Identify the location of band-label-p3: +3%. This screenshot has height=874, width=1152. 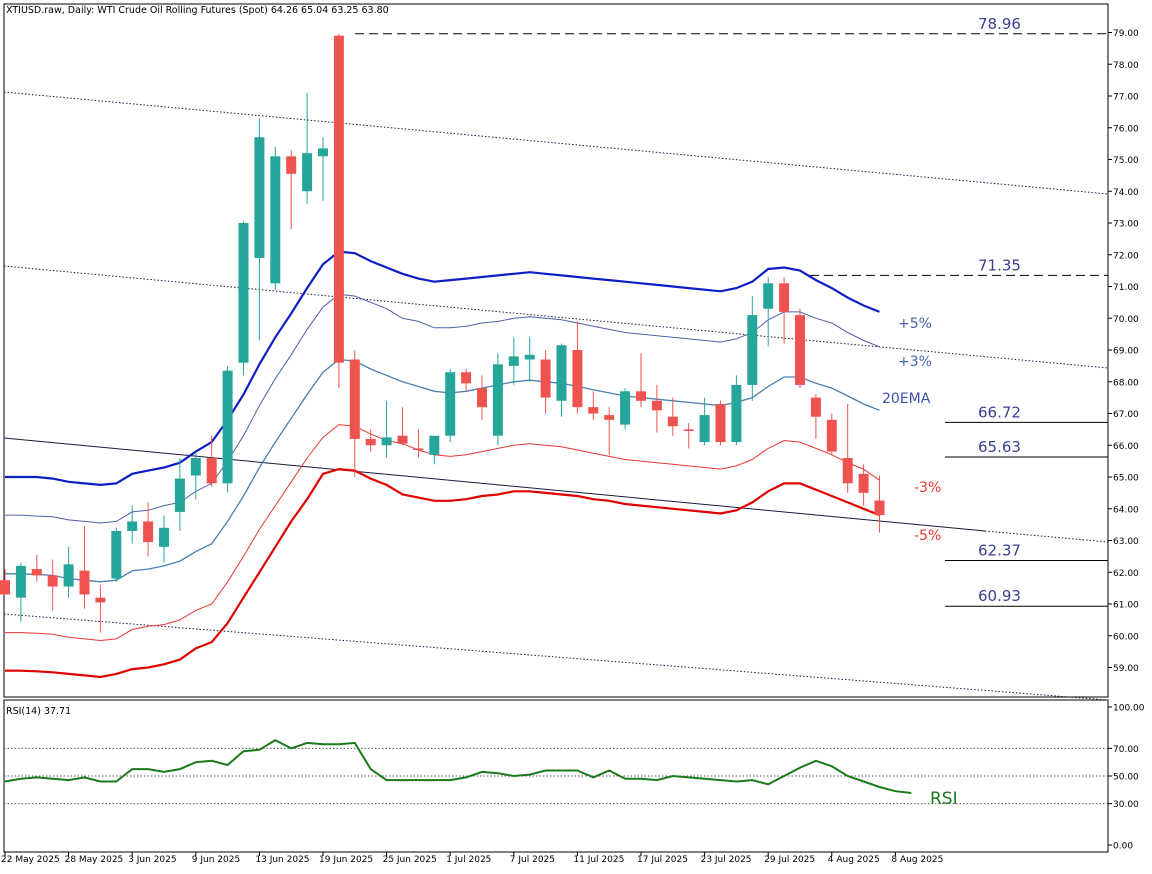
(915, 362).